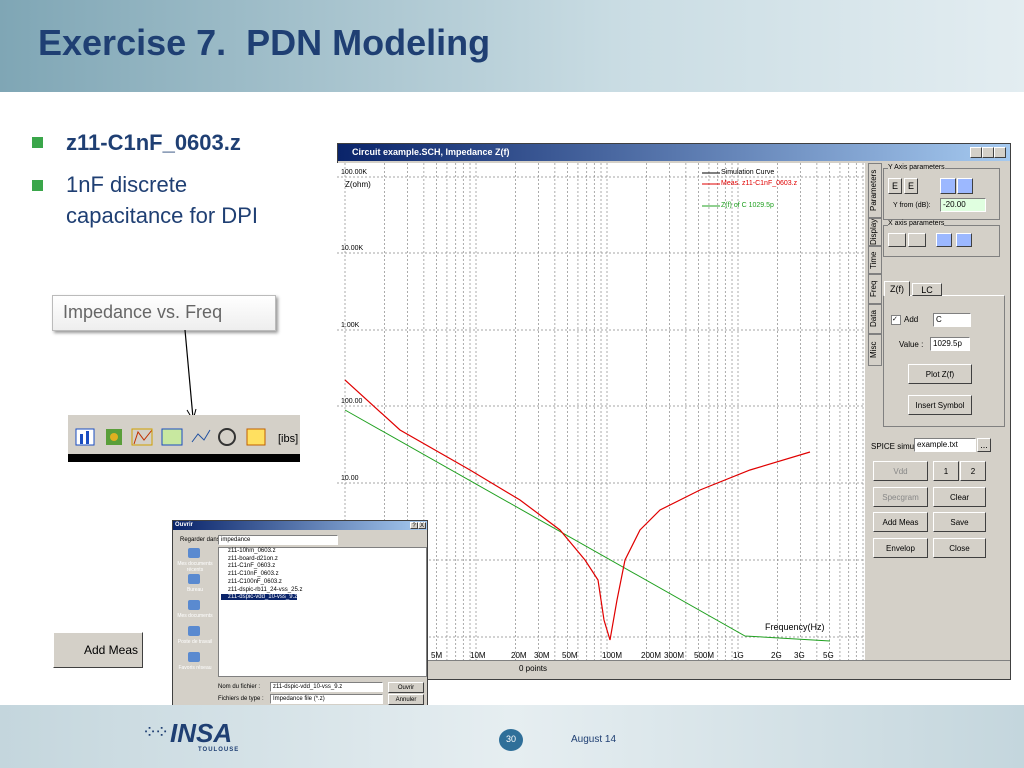  Describe the element at coordinates (875, 190) in the screenshot. I see `side-tab: Parameters` at that location.